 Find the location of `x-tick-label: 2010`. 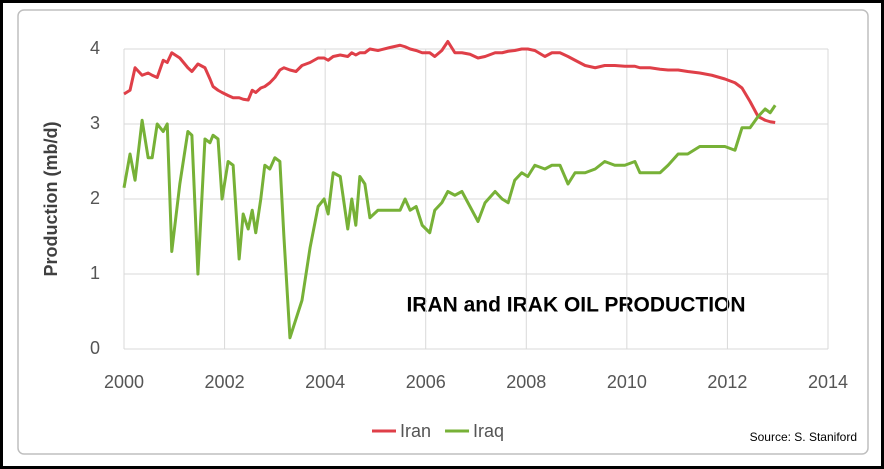

x-tick-label: 2010 is located at coordinates (627, 382).